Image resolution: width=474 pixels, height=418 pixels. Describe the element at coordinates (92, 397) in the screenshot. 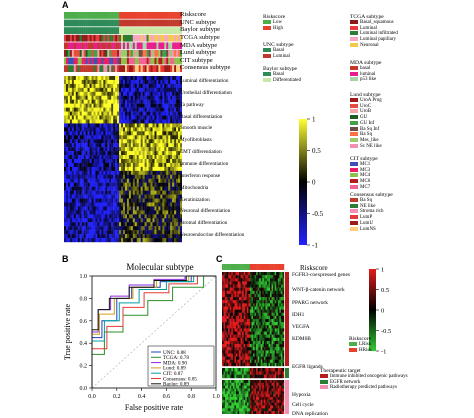

I see `roc-x-tick-label: 0.0` at that location.